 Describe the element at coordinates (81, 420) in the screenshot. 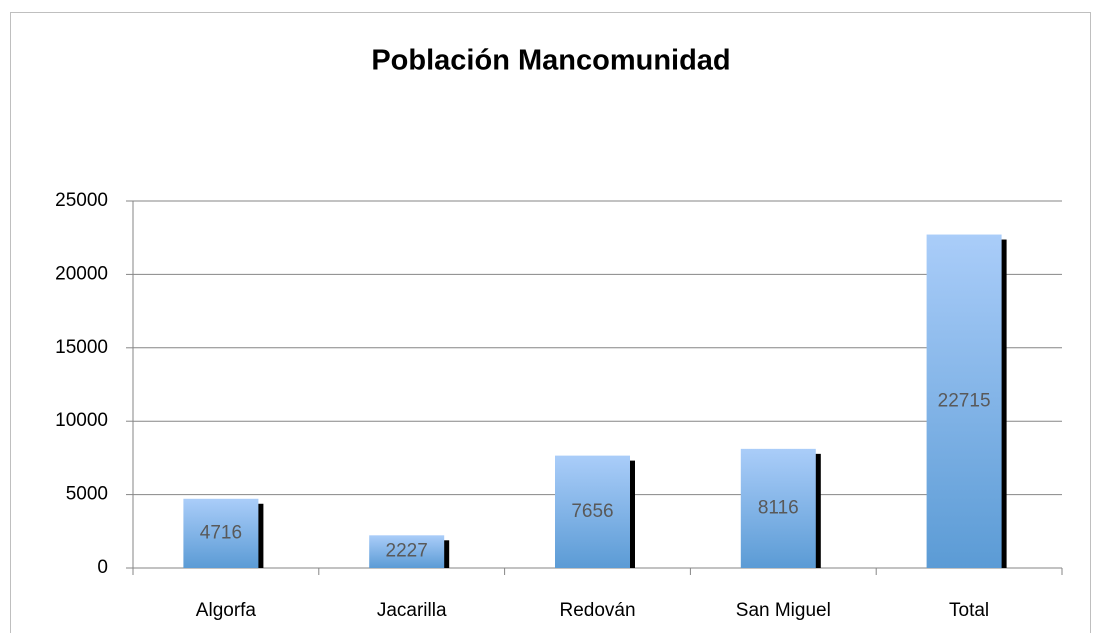

I see `y-tick-label: 10000` at that location.